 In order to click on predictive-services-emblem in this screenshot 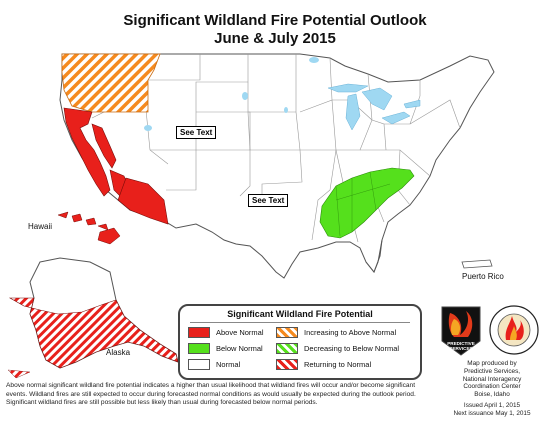, I will do `click(461, 331)`.